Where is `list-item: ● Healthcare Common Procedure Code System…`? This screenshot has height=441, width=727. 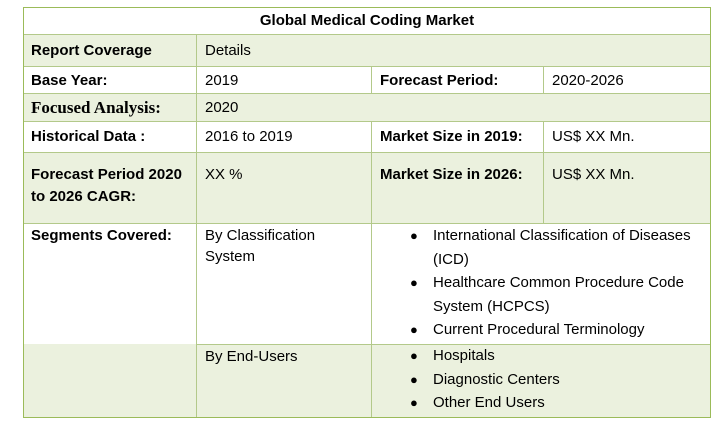 list-item: ● Healthcare Common Procedure Code System… is located at coordinates (541, 294).